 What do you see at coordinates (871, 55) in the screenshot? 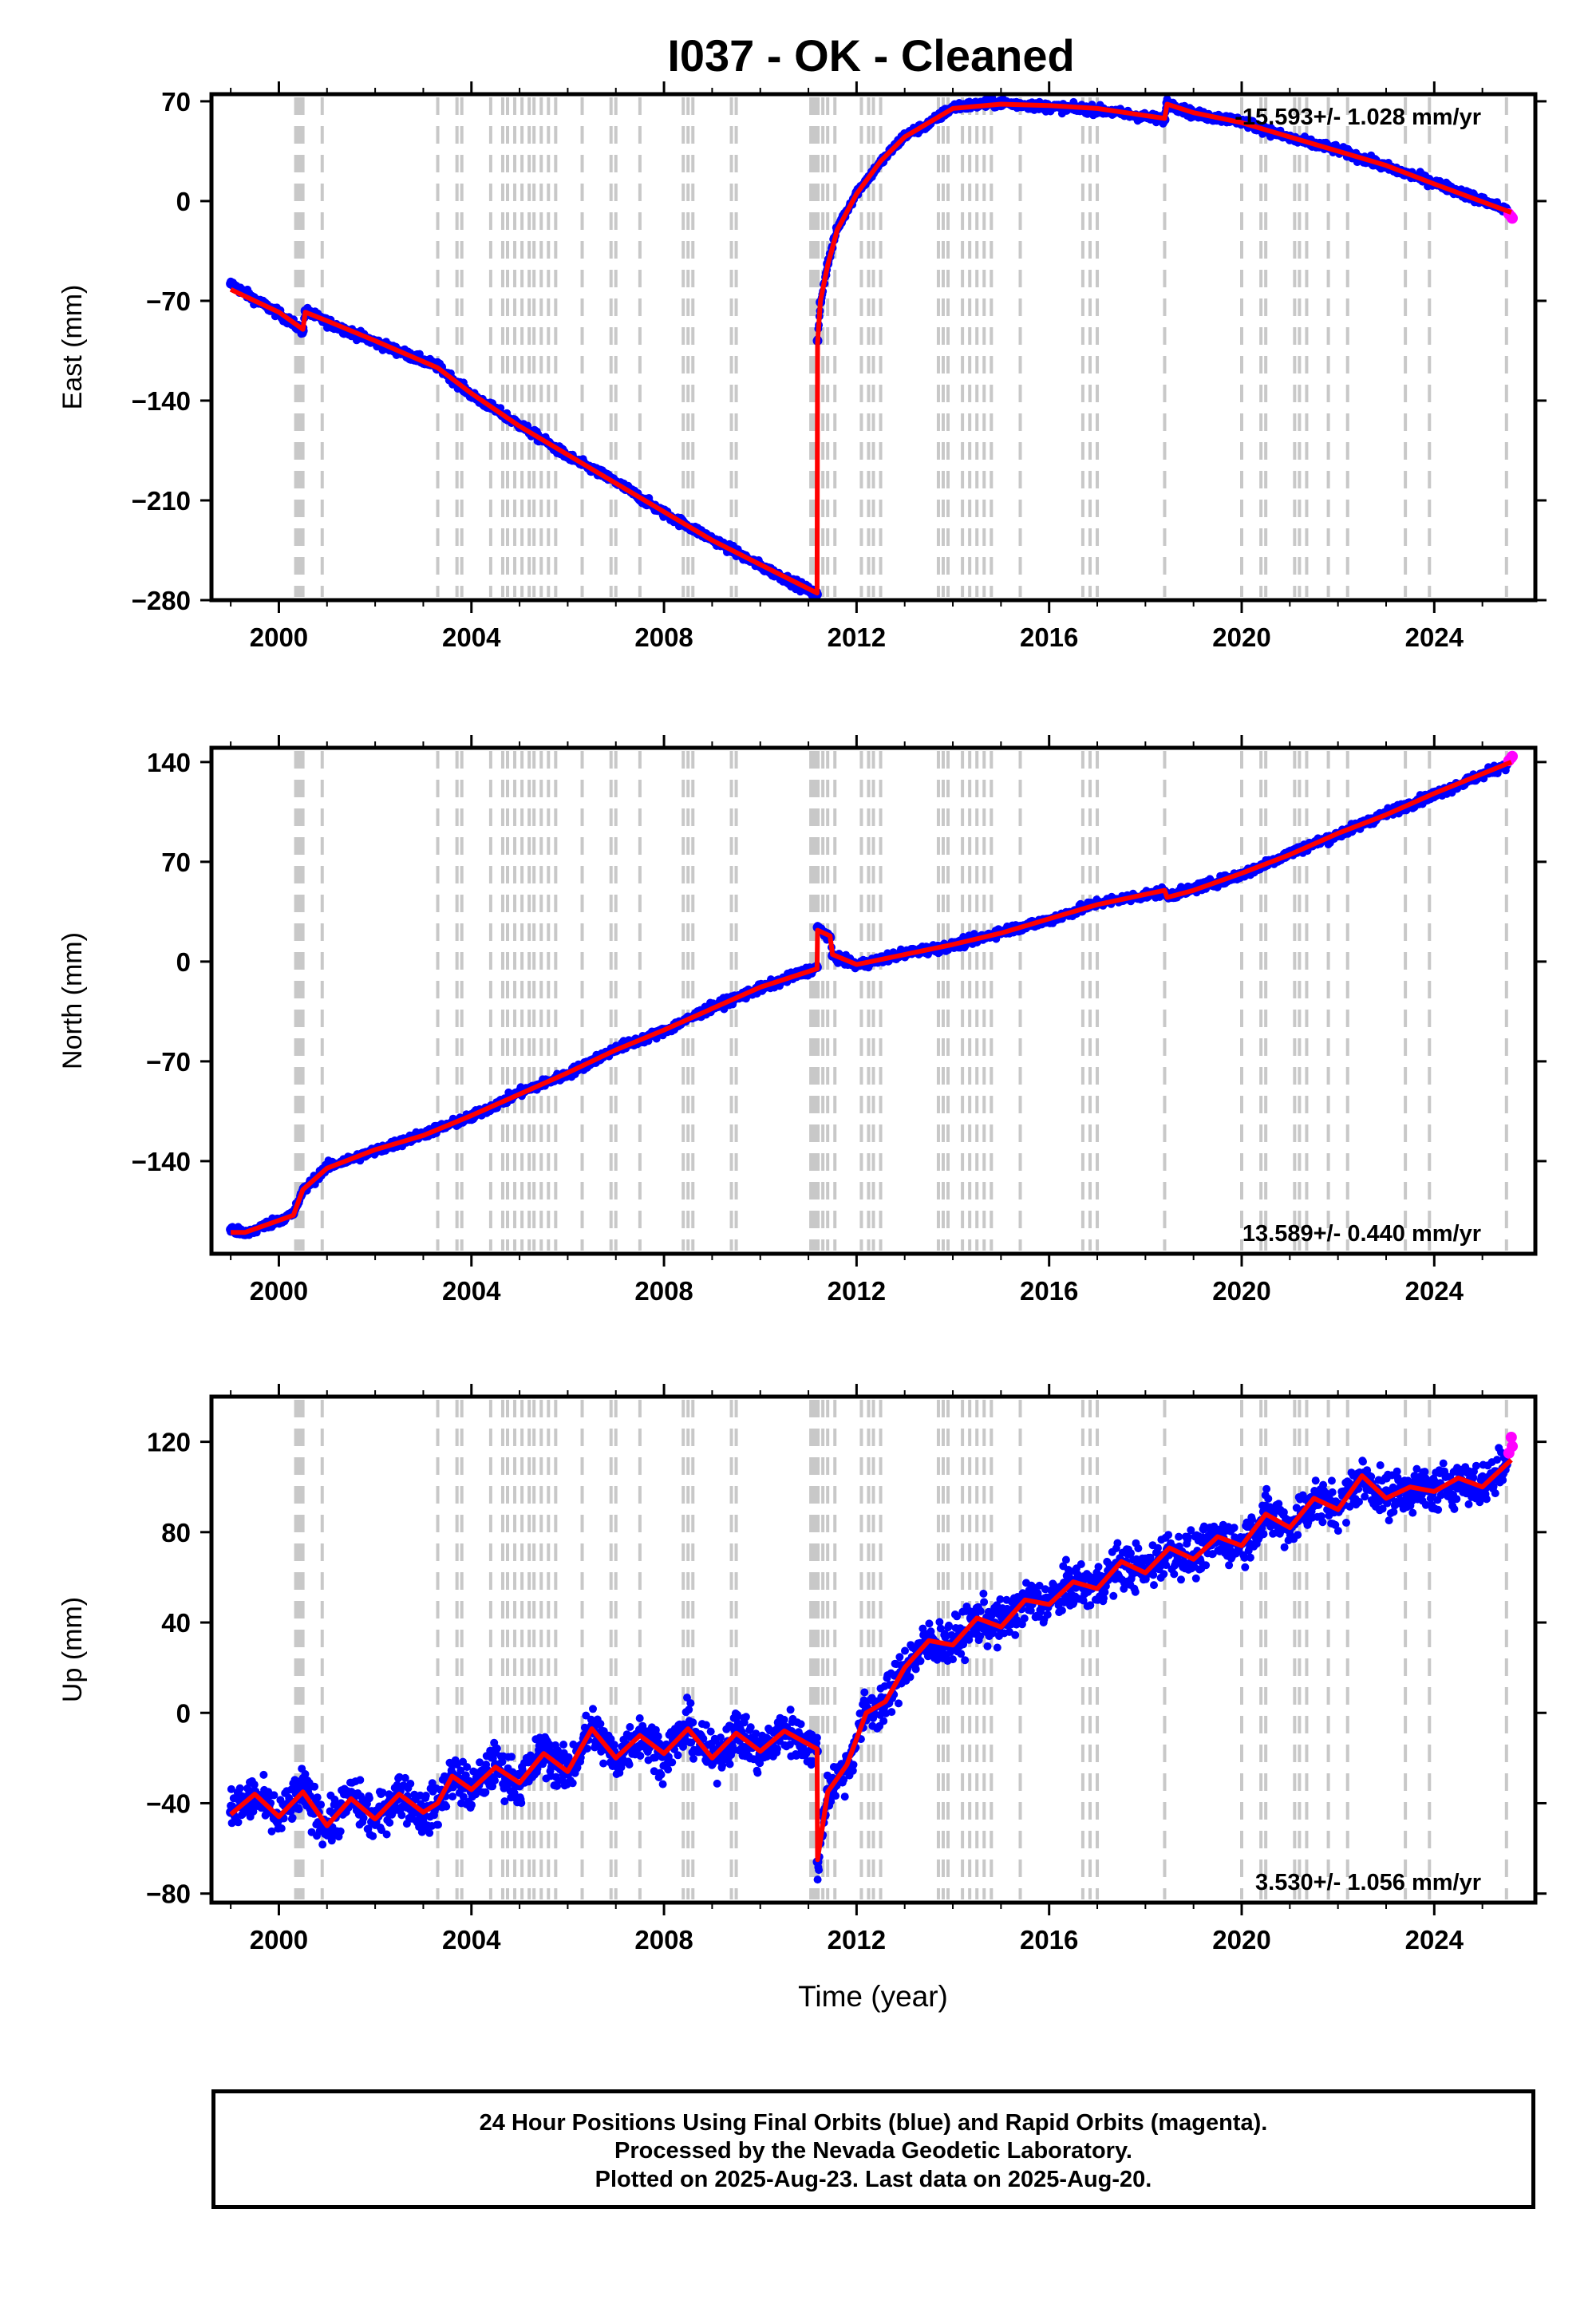
I see `chart-title: I037 - OK - Cleaned` at bounding box center [871, 55].